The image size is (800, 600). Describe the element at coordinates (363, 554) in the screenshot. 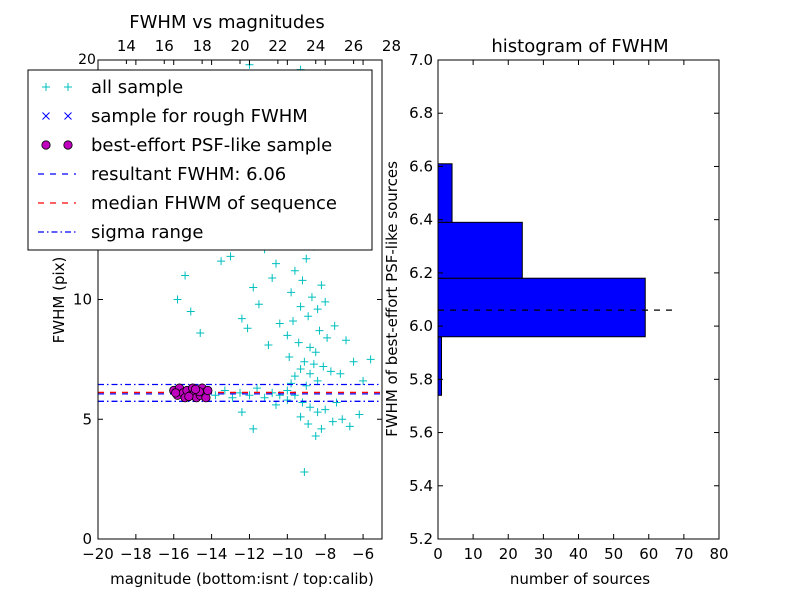

I see `x-tick-label: −6` at that location.